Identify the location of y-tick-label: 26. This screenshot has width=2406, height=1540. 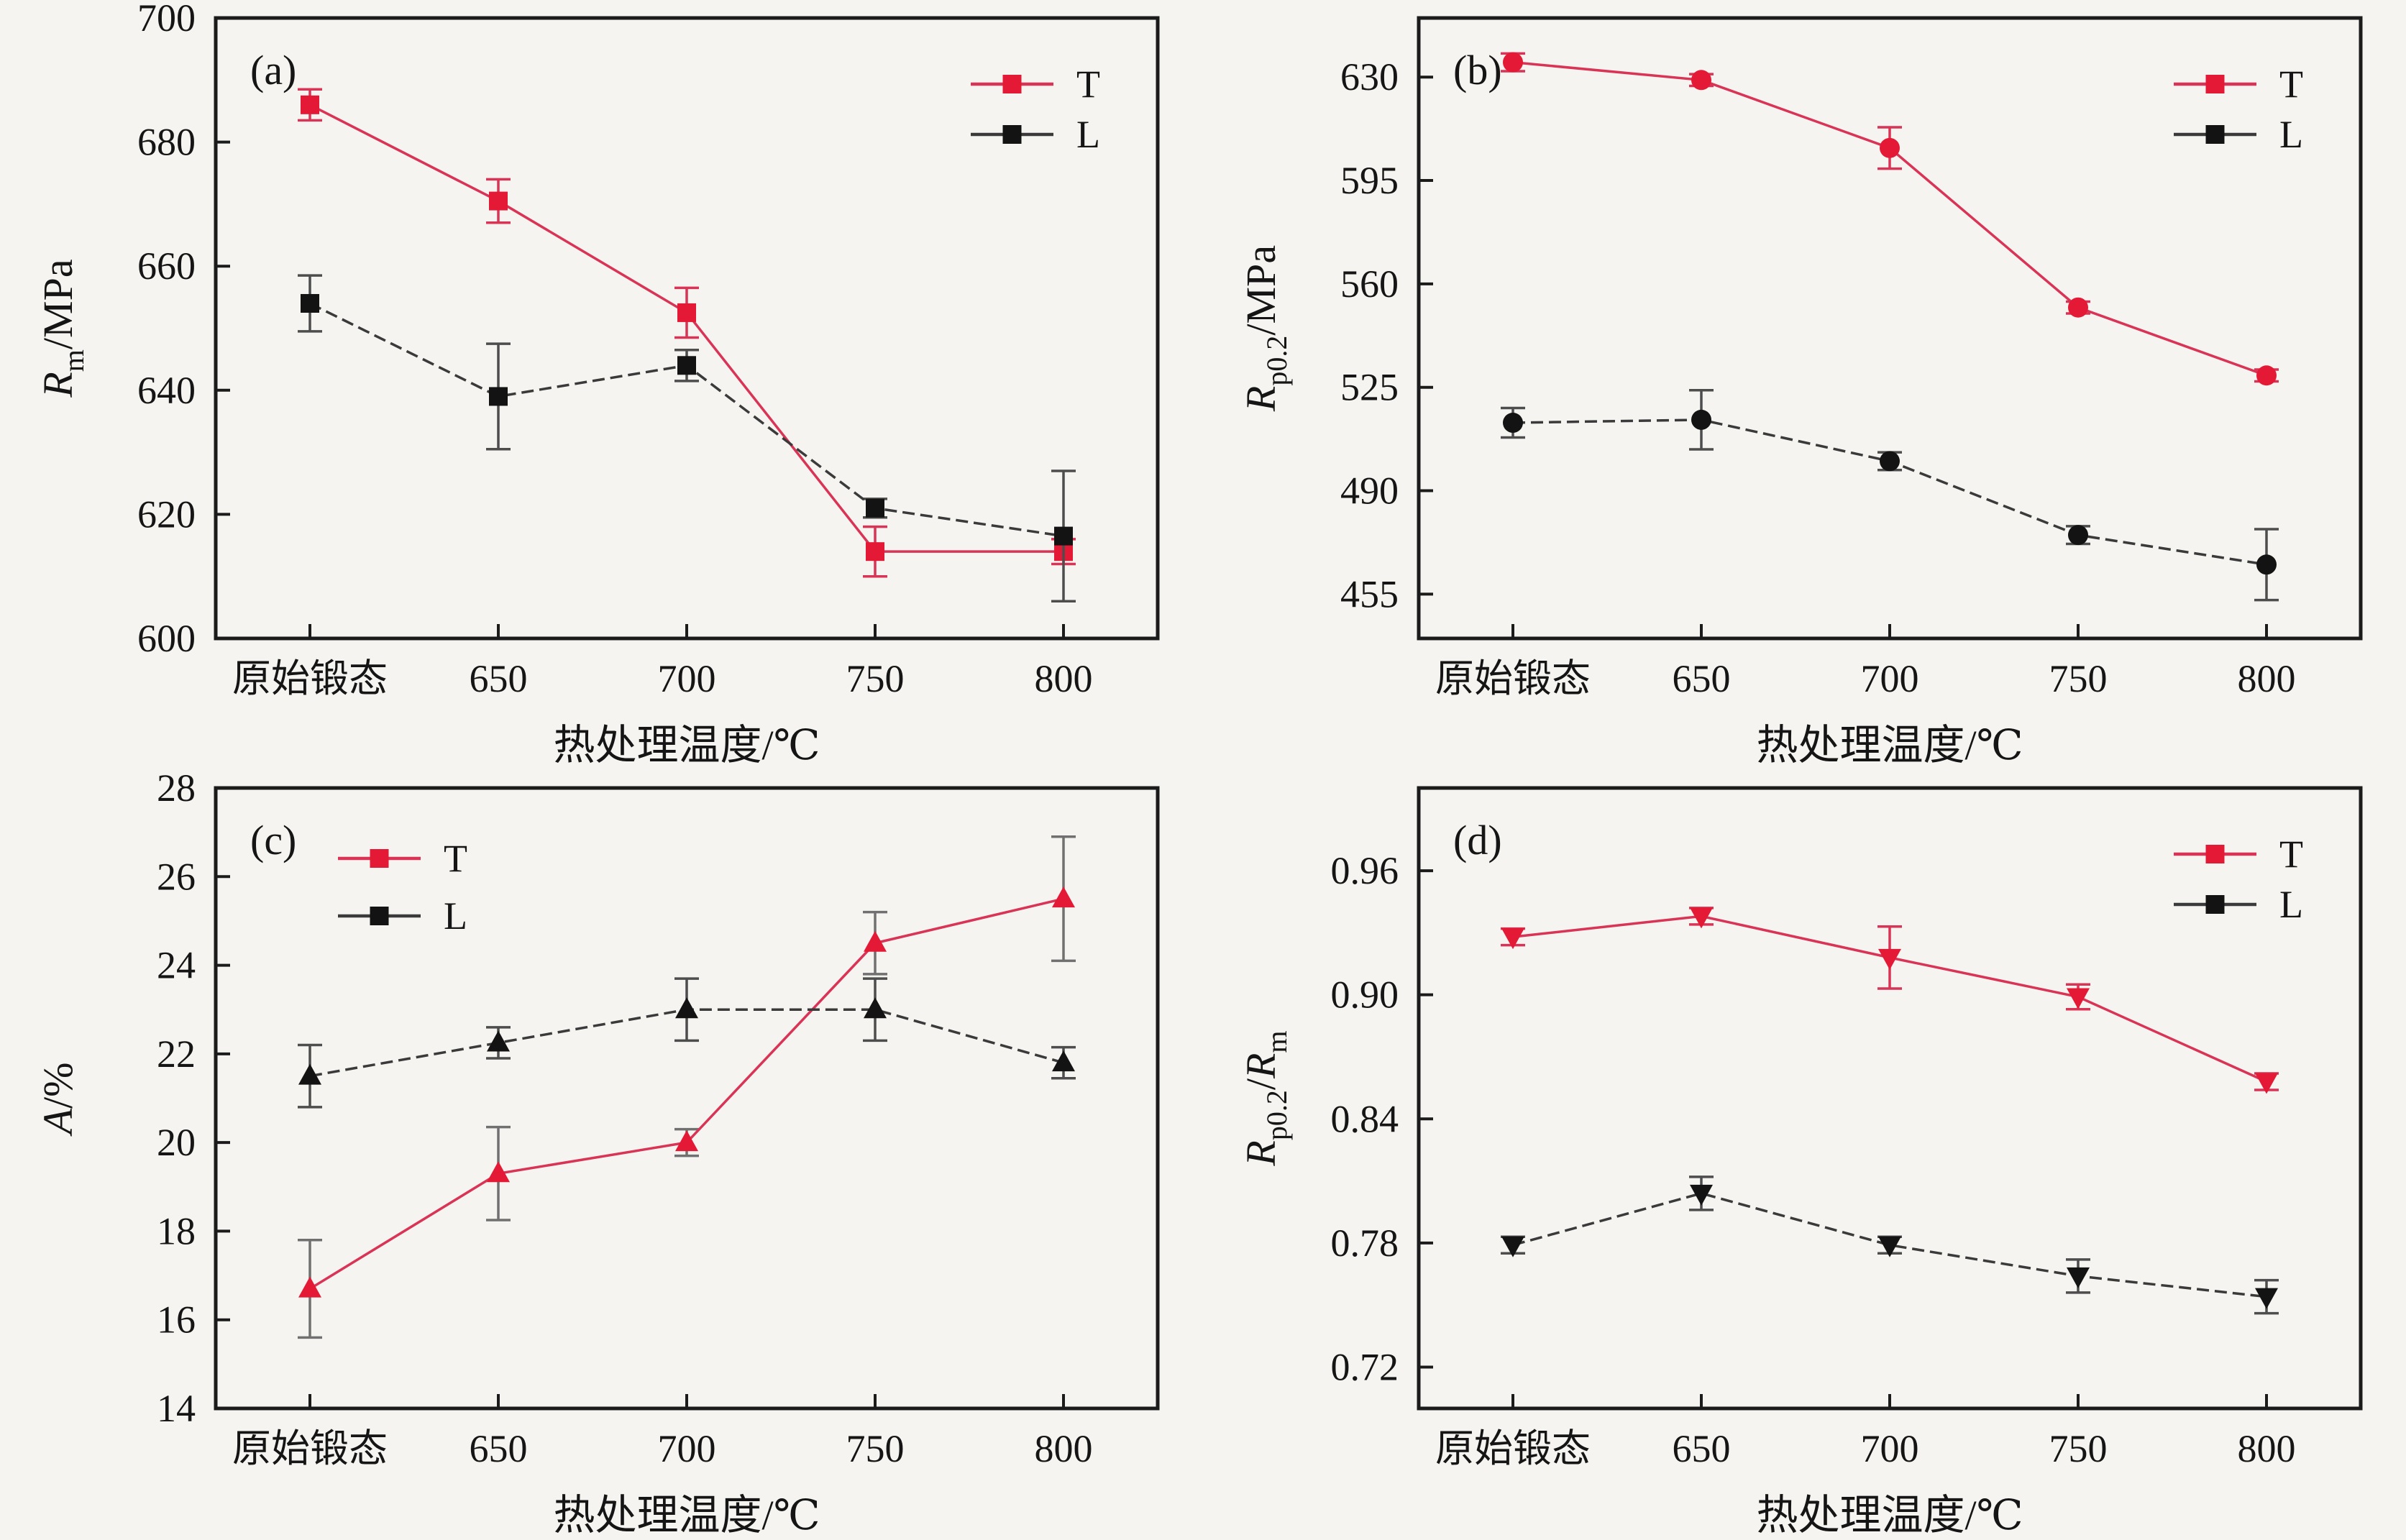
(176, 876).